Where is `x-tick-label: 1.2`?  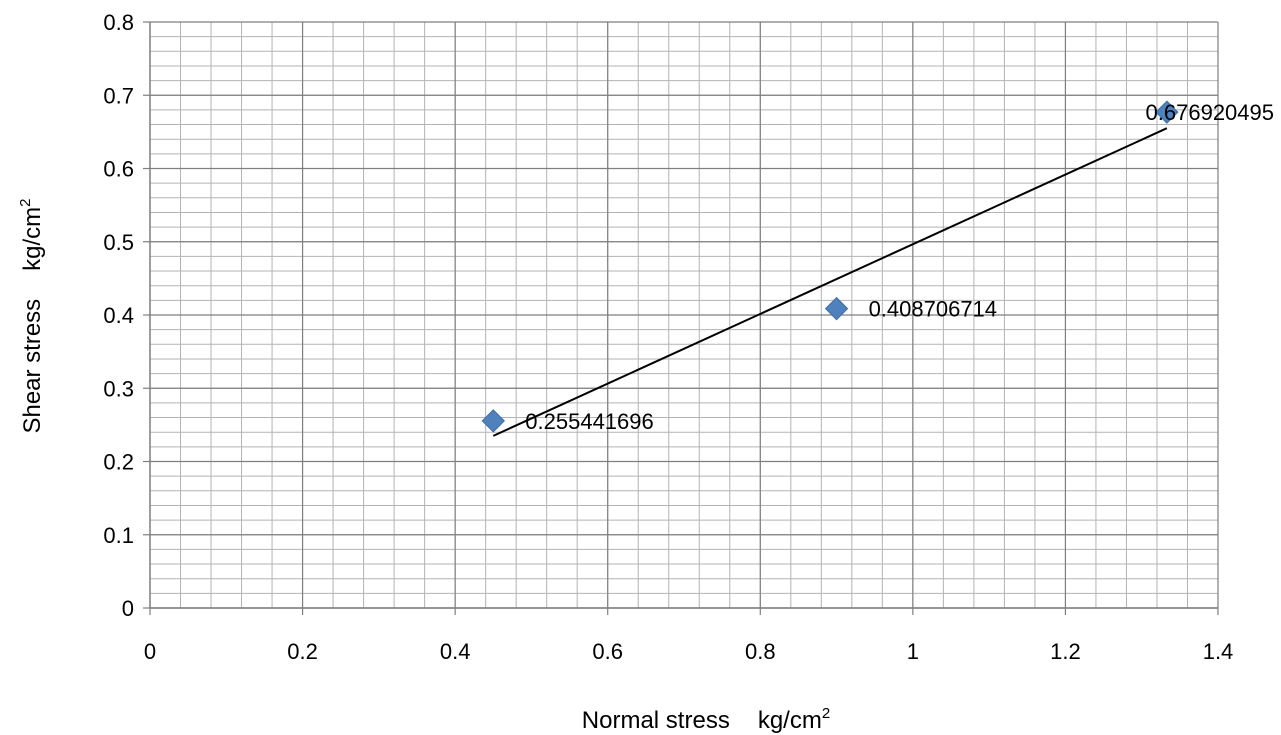
x-tick-label: 1.2 is located at coordinates (1065, 651).